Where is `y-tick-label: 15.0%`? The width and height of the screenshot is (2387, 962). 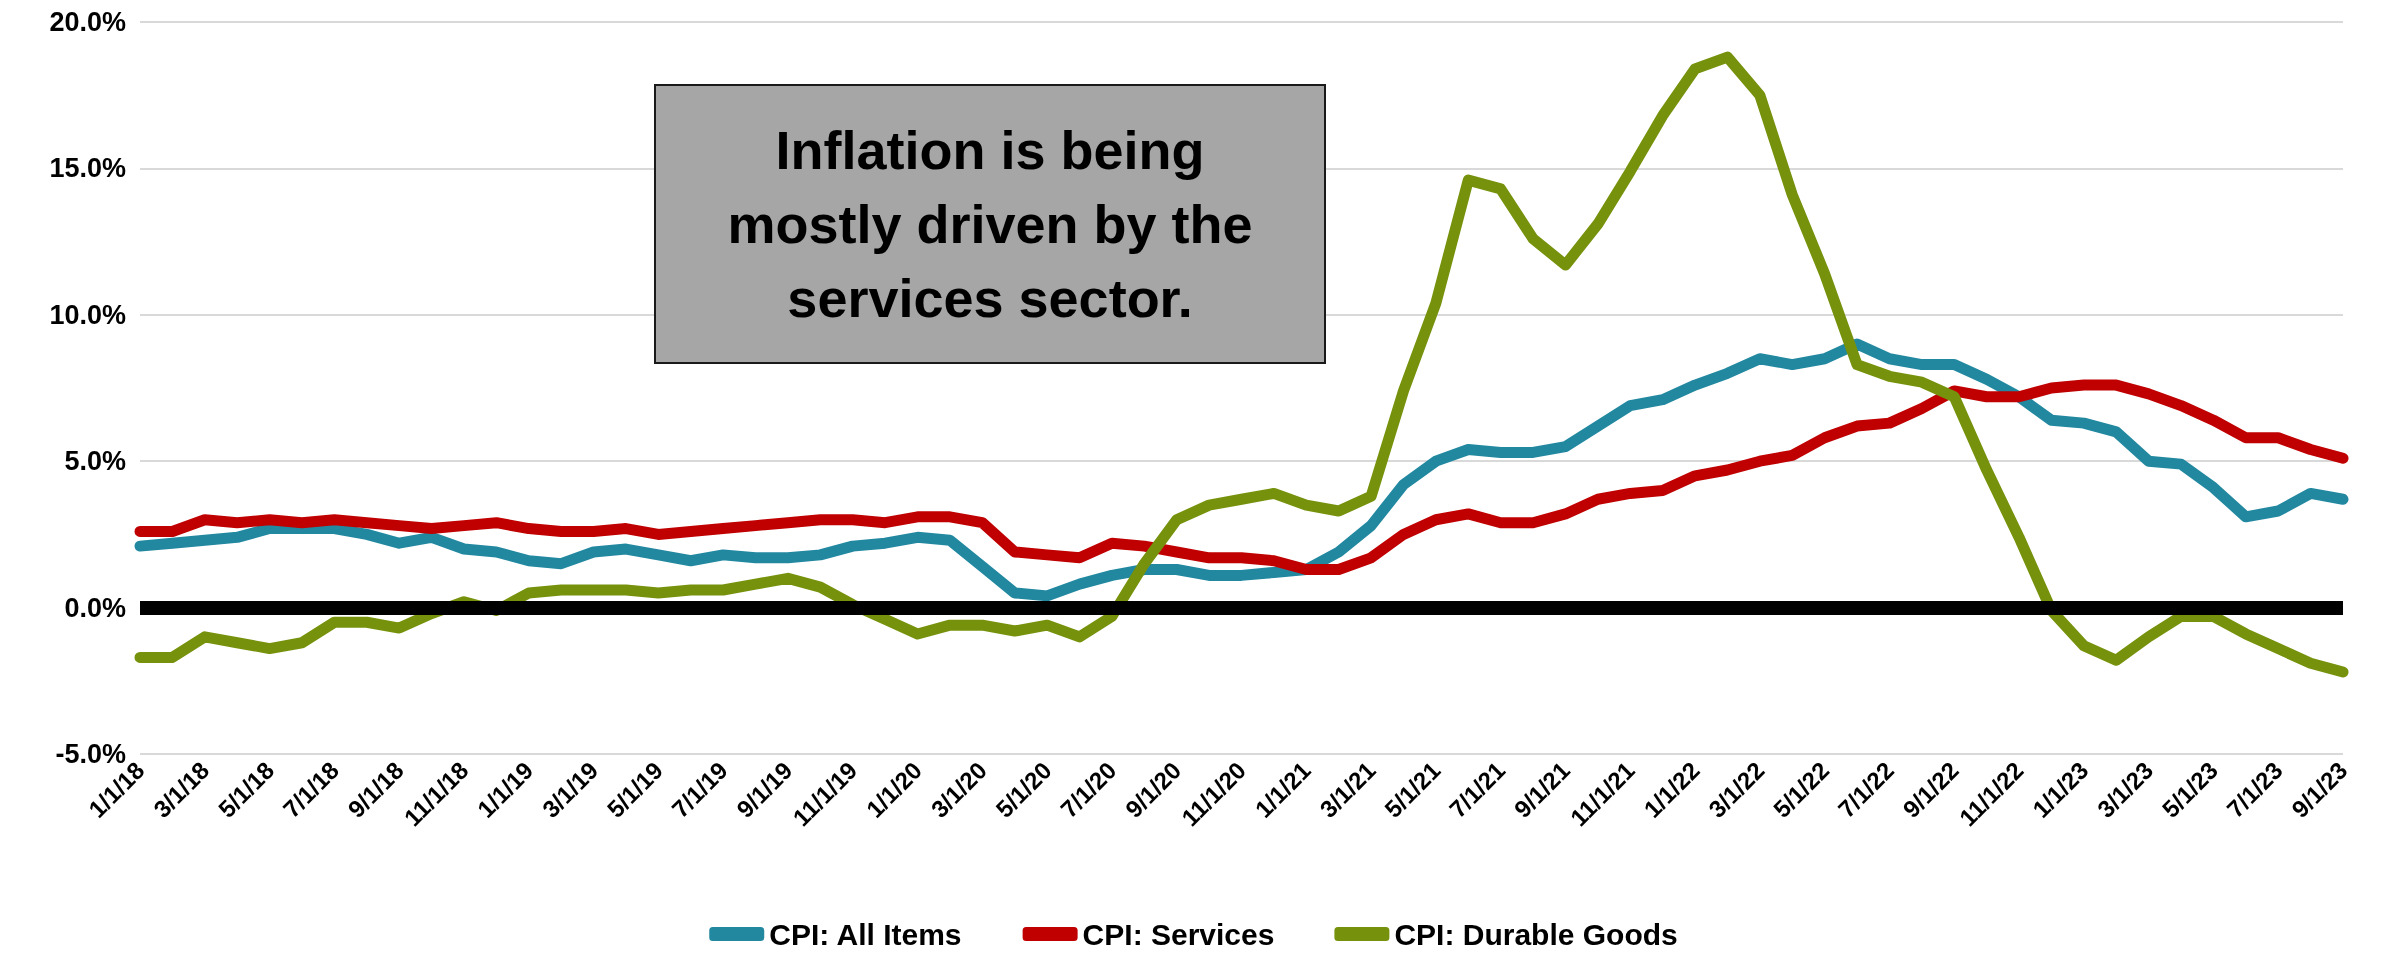 y-tick-label: 15.0% is located at coordinates (87, 168).